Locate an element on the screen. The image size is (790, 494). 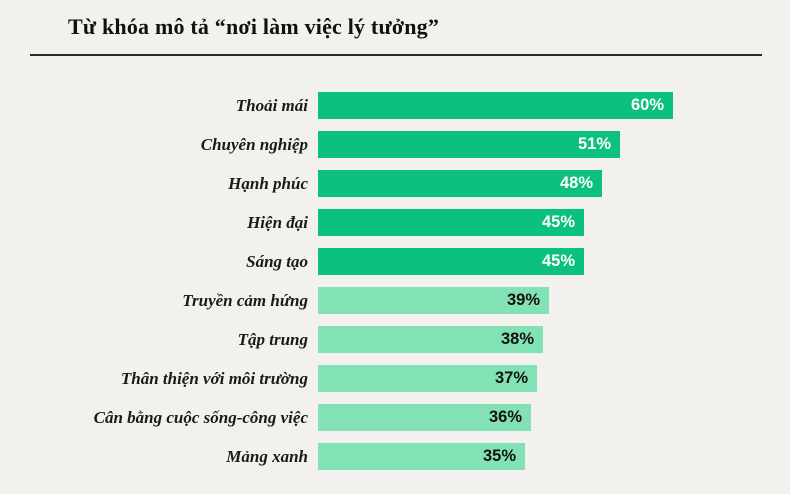
bar-row: Hiện đại 45% is located at coordinates (395, 222).